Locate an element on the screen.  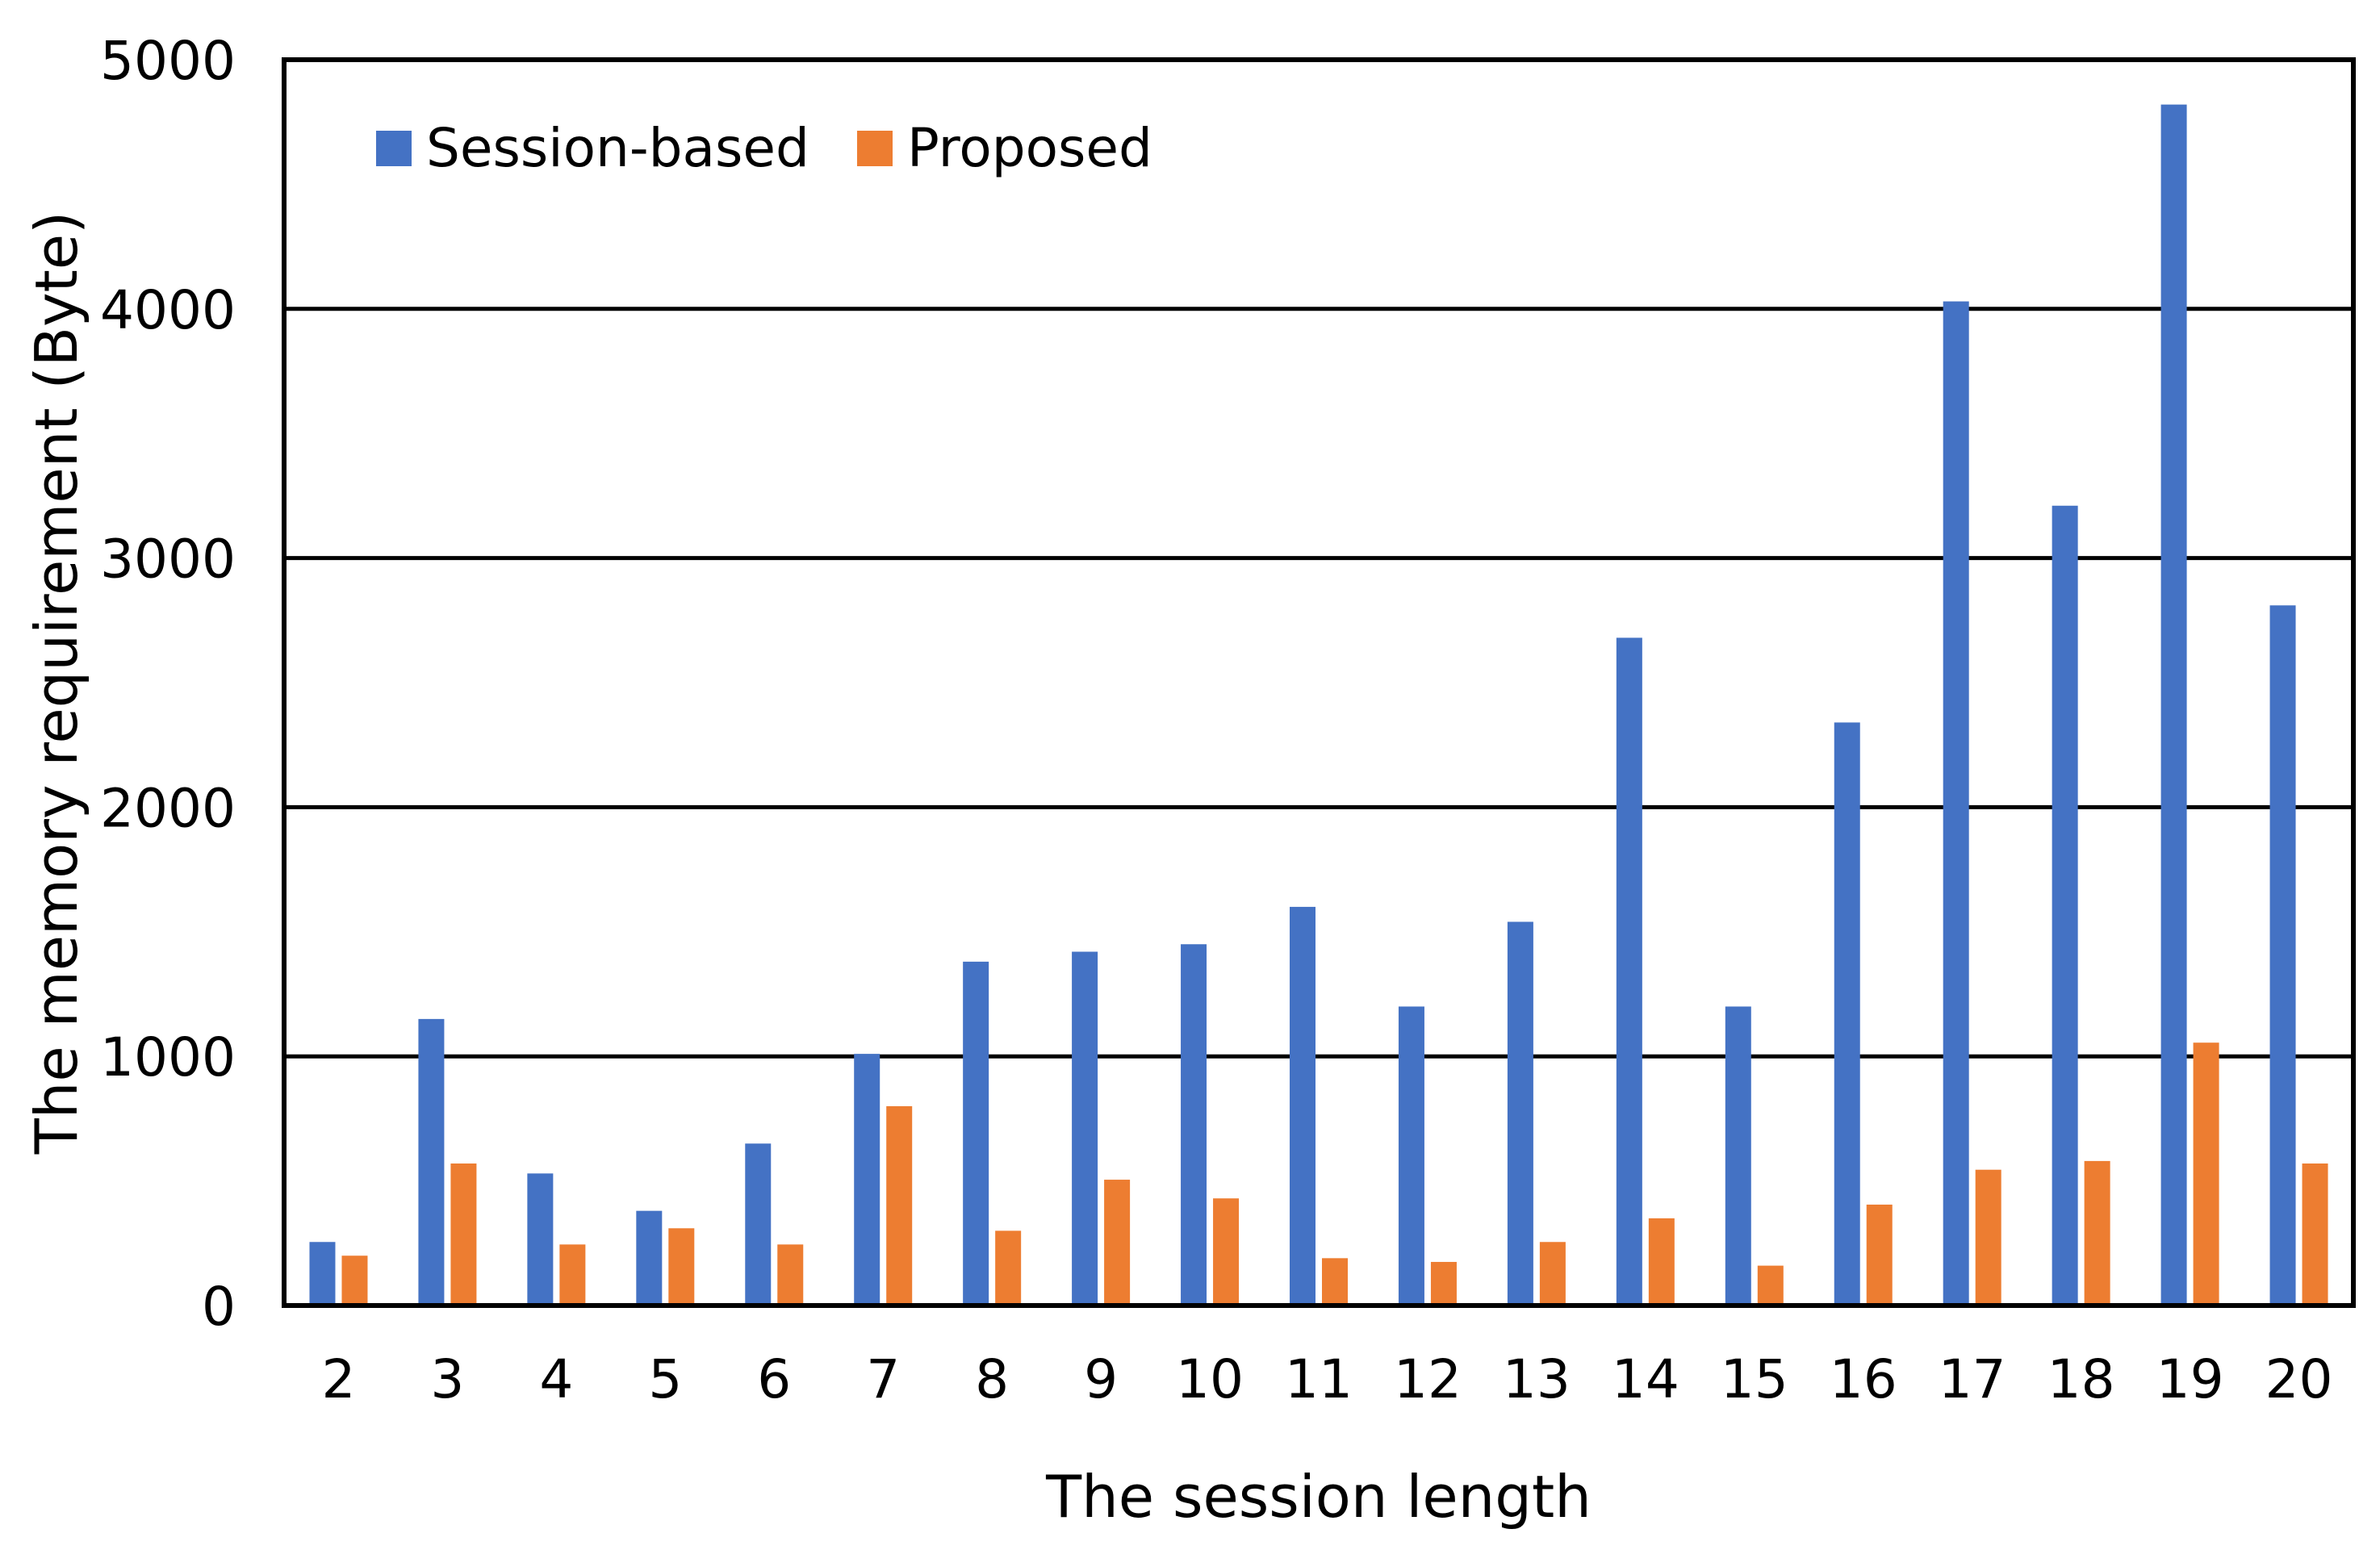
x-tick-labels: 2 3 4 5 6 7 8 9 10 11 12 13 14 15 16 17 18 19 20 is located at coordinates (1326, 1379).